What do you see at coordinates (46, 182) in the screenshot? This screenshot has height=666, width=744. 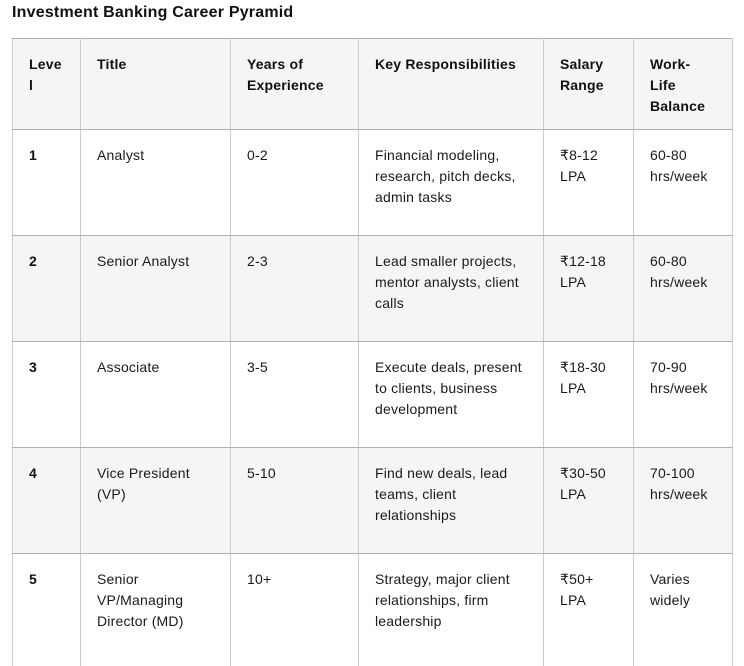 I see `cell-level: 1` at bounding box center [46, 182].